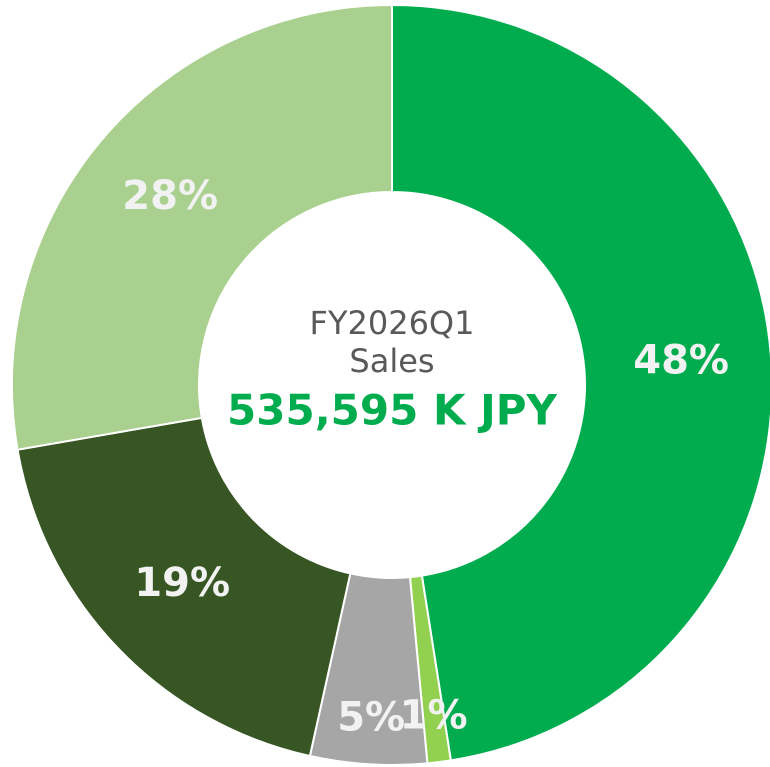 The width and height of the screenshot is (770, 767). Describe the element at coordinates (371, 717) in the screenshot. I see `slice-label: 5%` at that location.